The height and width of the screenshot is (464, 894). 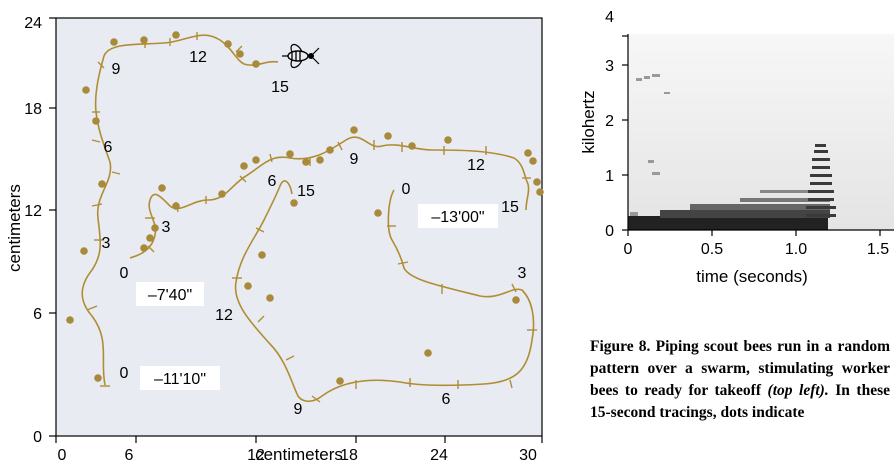 I want to click on time-label-a: –11'10", so click(x=180, y=379).